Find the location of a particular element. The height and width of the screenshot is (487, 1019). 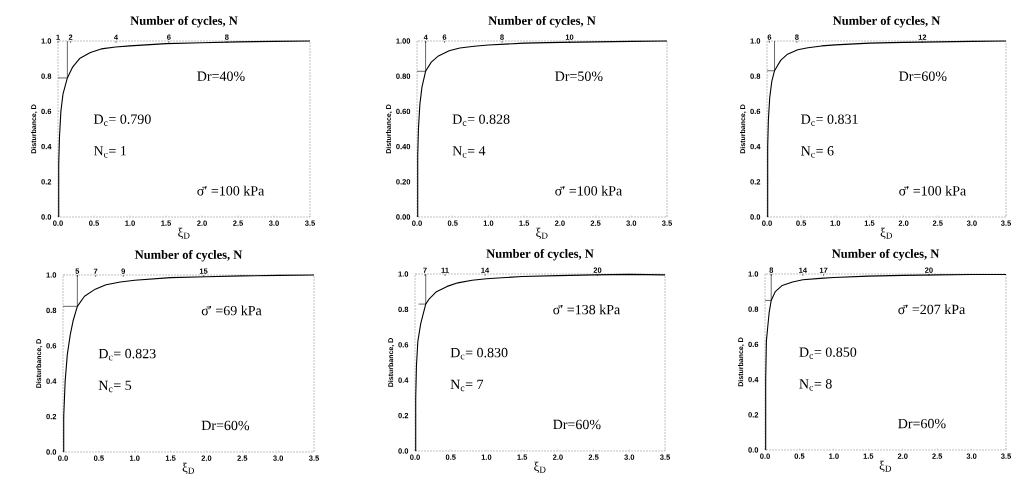

annotation: D$_{c}$= 0.850 is located at coordinates (828, 353).